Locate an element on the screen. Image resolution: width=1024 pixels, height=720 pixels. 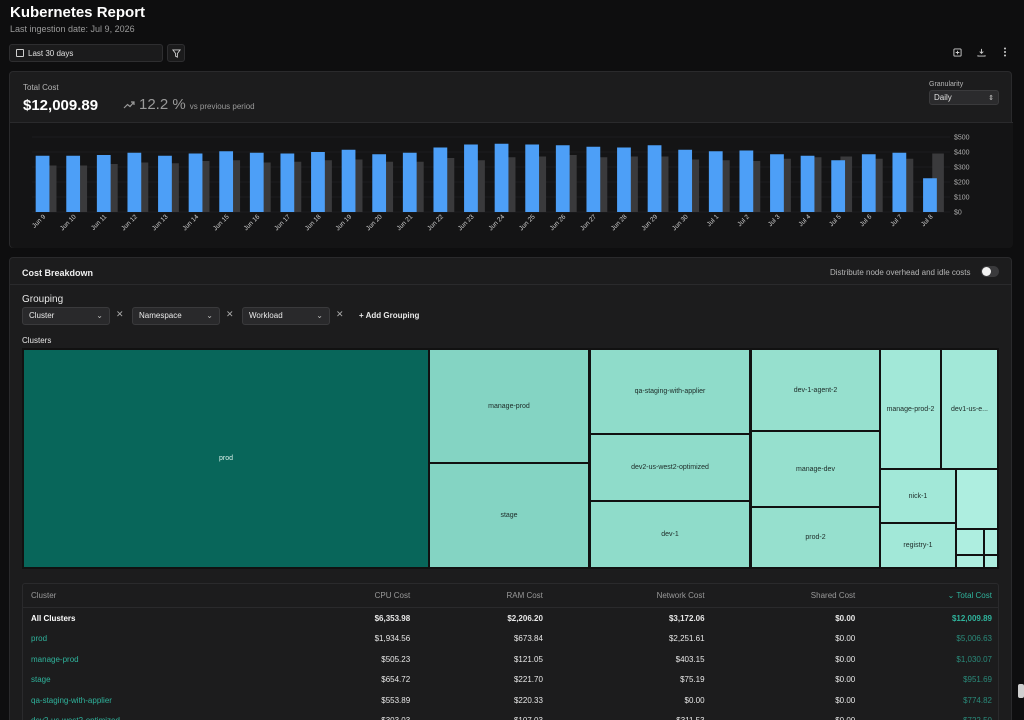
overhead-toggle is located at coordinates (990, 271).